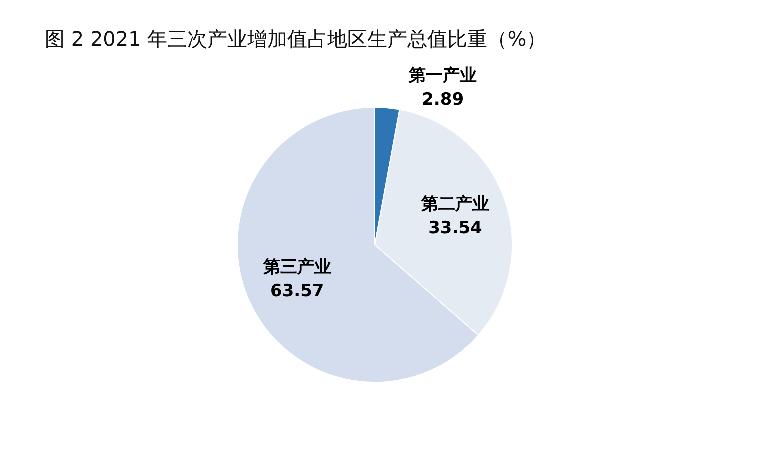  What do you see at coordinates (297, 292) in the screenshot?
I see `data-label: 63.57` at bounding box center [297, 292].